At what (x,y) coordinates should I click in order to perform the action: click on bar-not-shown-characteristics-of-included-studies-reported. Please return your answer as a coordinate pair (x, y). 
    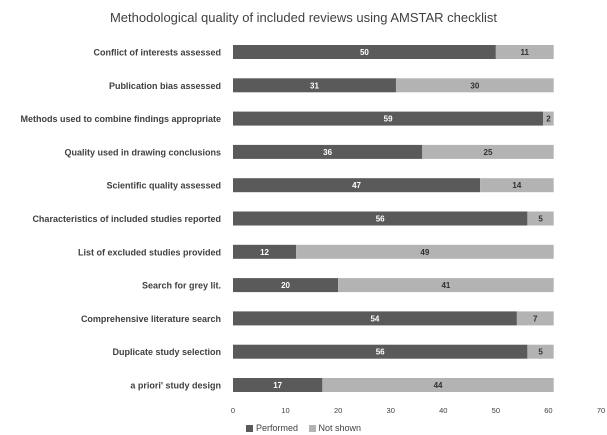
    Looking at the image, I should click on (540, 218).